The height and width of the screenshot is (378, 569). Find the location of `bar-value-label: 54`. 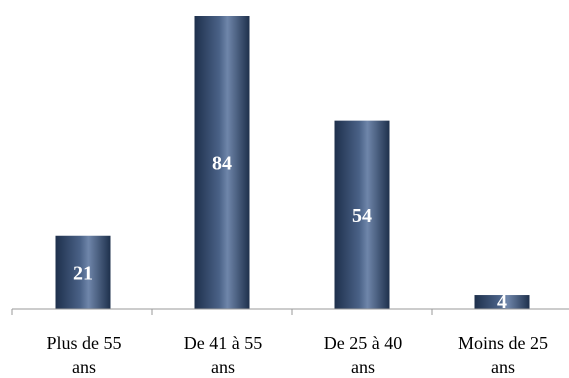

bar-value-label: 54 is located at coordinates (362, 216).